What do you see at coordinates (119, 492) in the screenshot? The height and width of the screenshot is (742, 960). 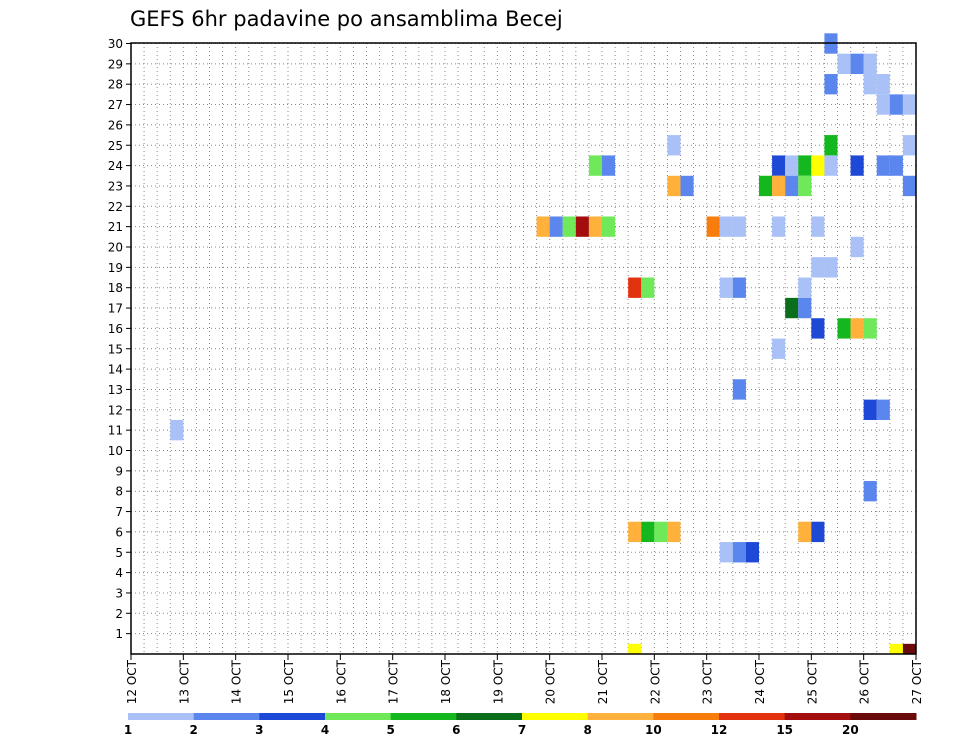 I see `y-tick-label: 8` at bounding box center [119, 492].